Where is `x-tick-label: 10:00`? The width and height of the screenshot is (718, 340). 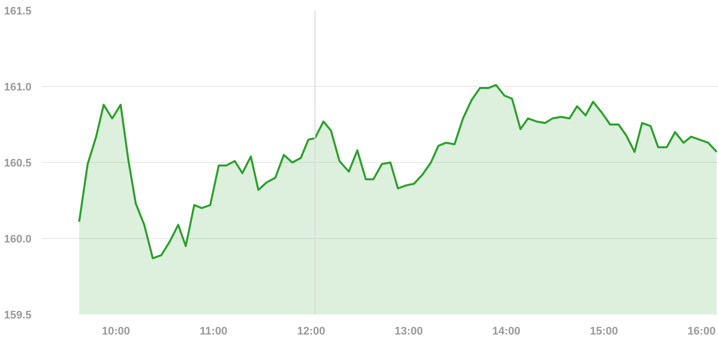 x-tick-label: 10:00 is located at coordinates (116, 332).